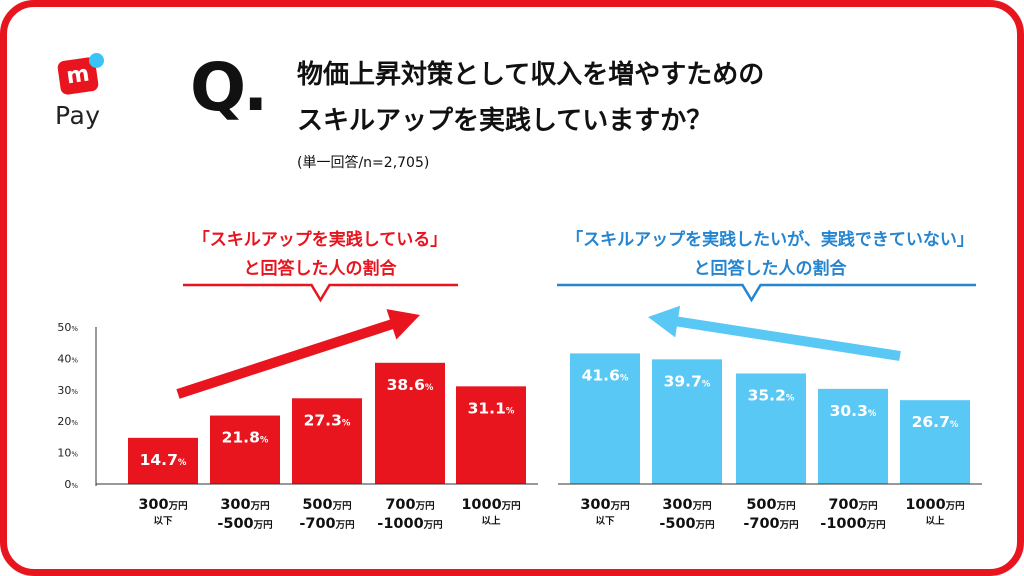 This screenshot has width=1024, height=576. I want to click on left-category-label: 1000万円, so click(490, 505).